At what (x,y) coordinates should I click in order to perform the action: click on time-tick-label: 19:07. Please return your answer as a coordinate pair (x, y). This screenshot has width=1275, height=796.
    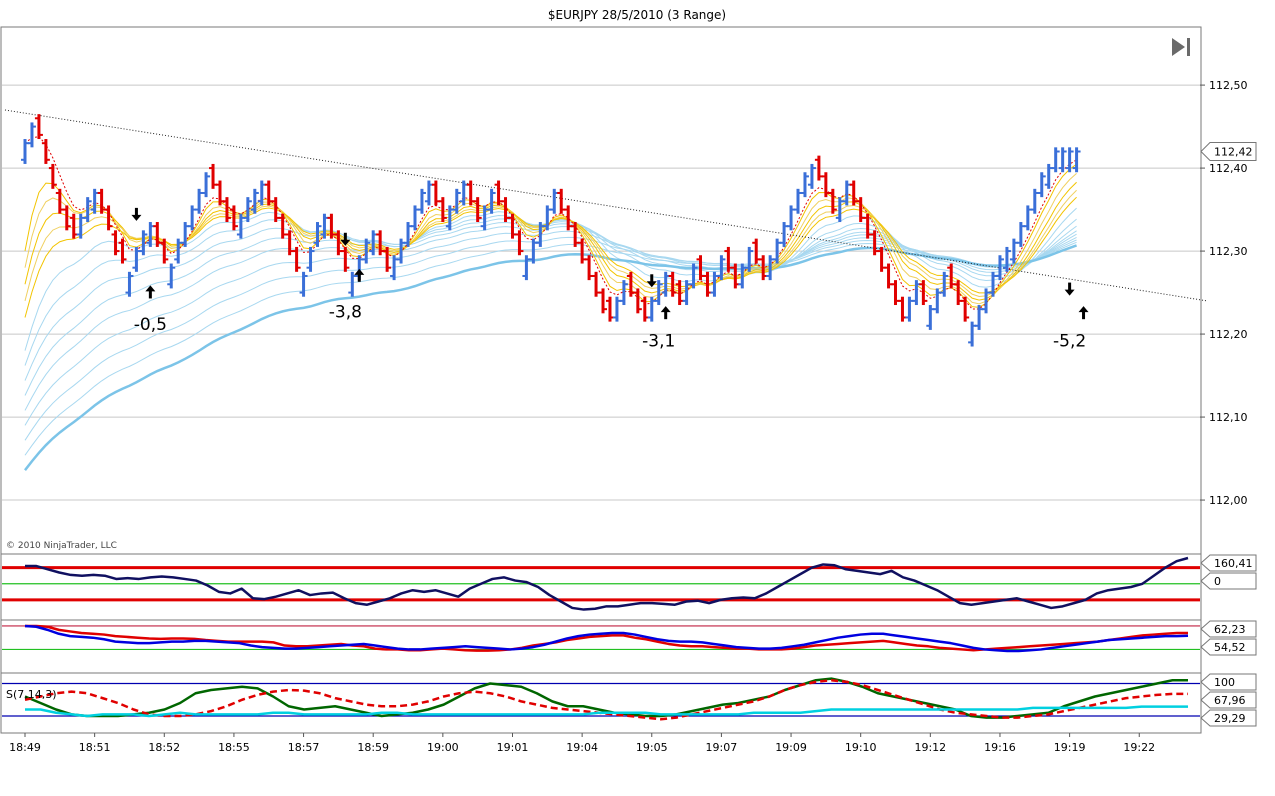
    Looking at the image, I should click on (722, 747).